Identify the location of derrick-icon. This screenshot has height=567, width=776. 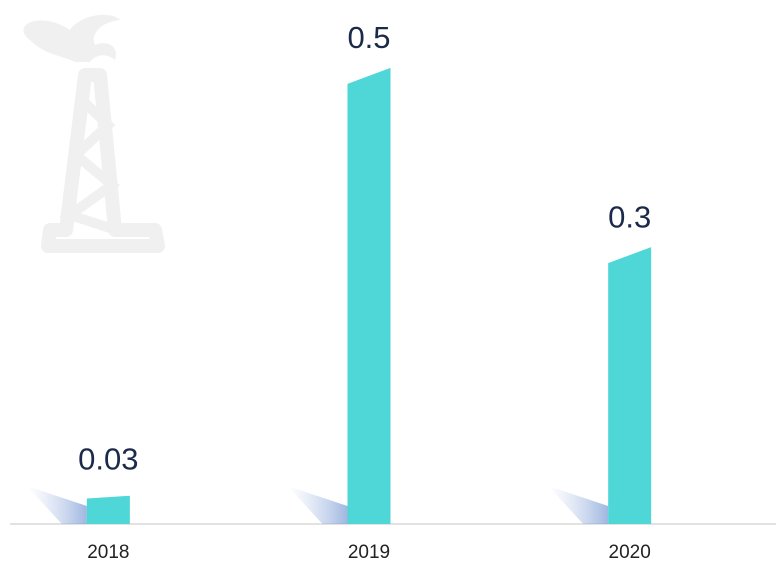
(94, 133).